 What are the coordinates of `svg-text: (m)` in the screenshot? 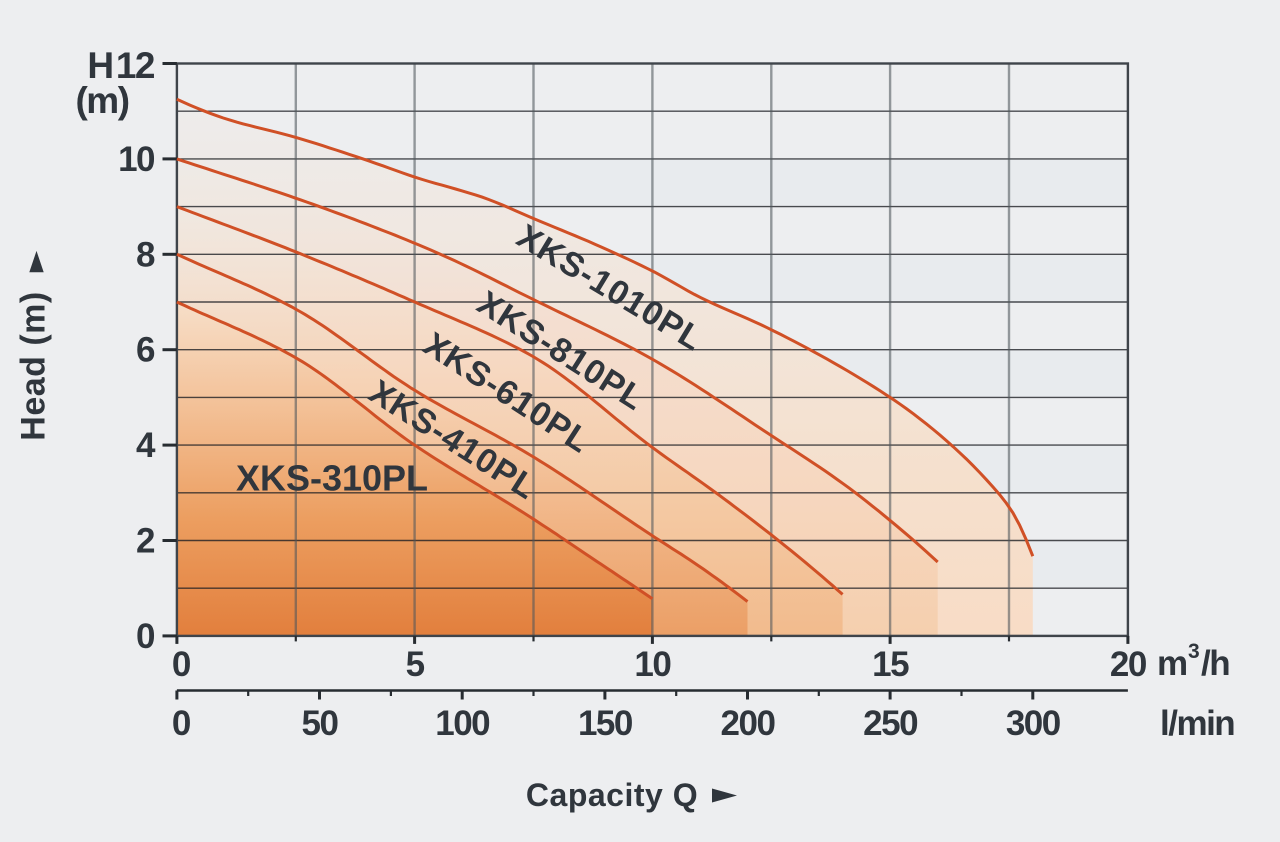 It's located at (101, 100).